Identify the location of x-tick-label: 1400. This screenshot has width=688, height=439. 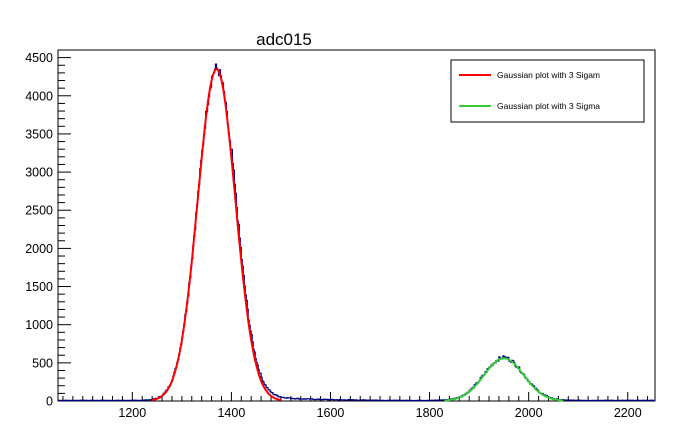
(231, 413).